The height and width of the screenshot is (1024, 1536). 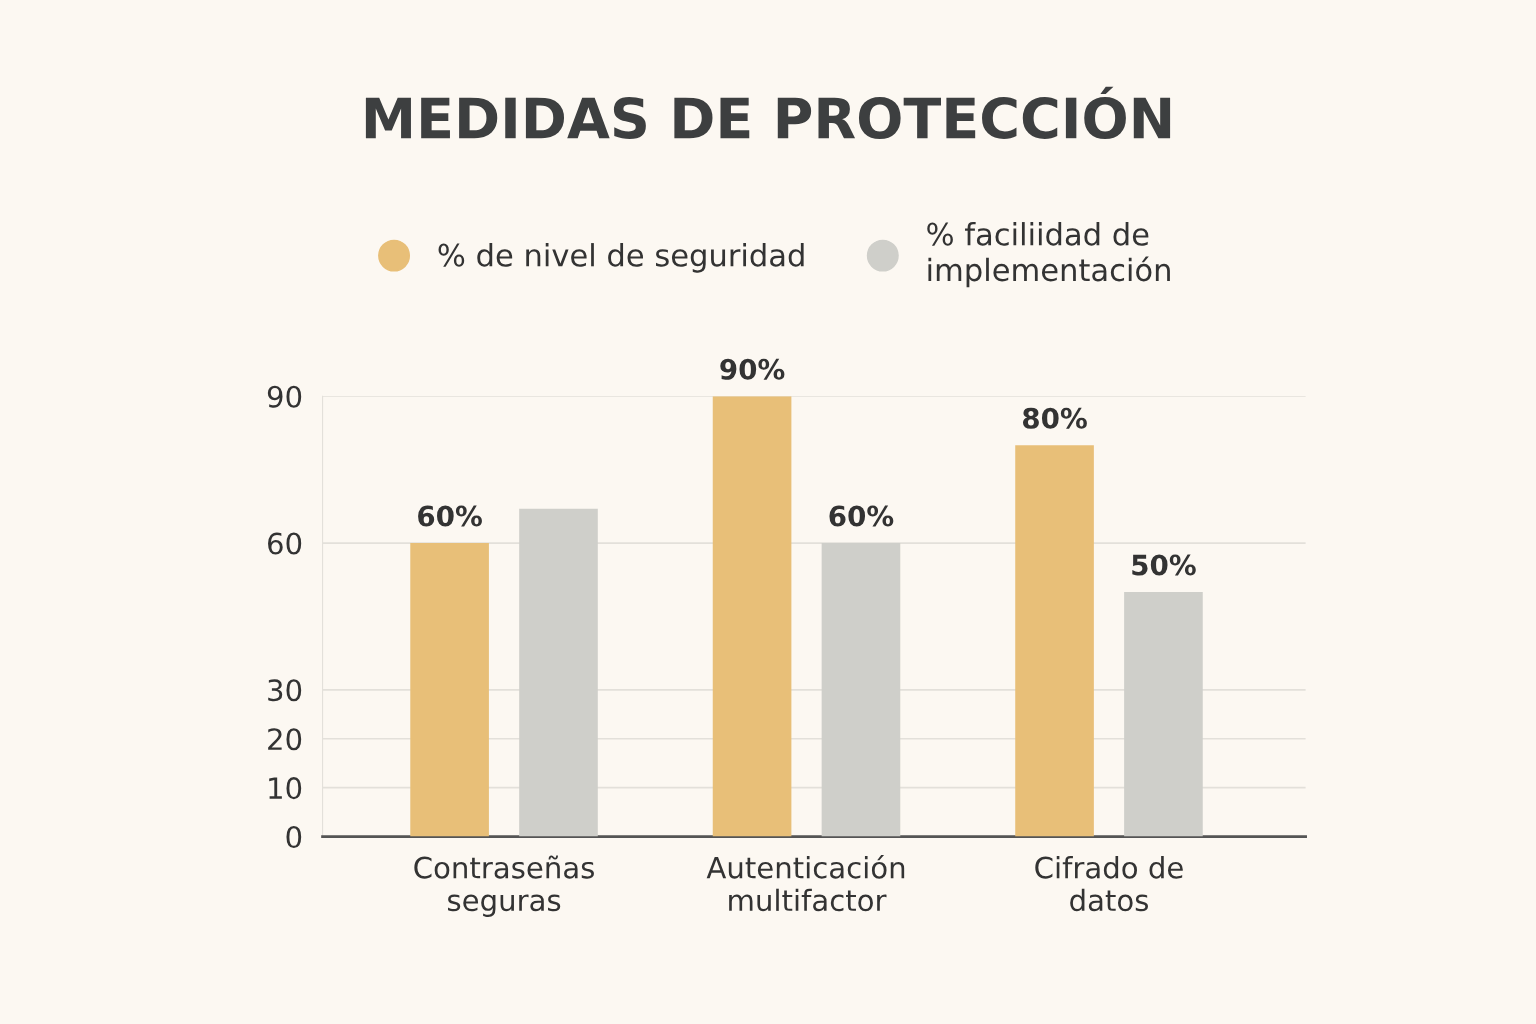 What do you see at coordinates (768, 112) in the screenshot?
I see `chart-title: MEDIDAS DE PROTECCIÓN` at bounding box center [768, 112].